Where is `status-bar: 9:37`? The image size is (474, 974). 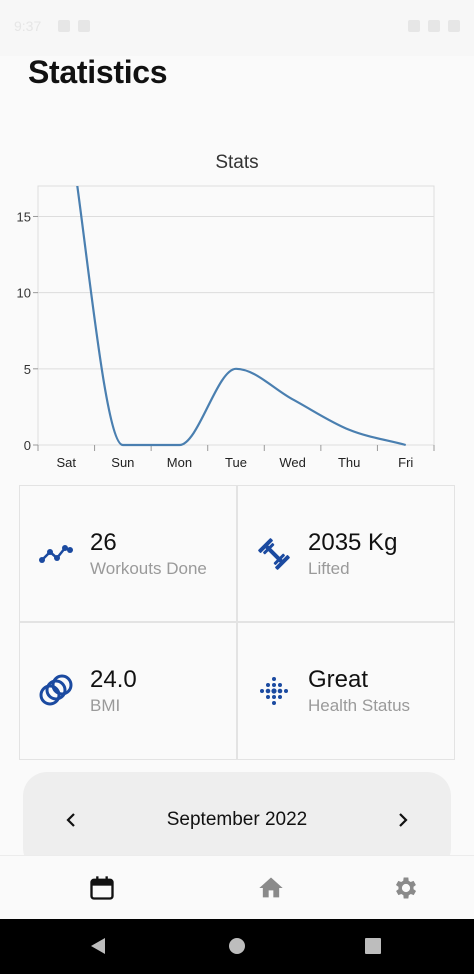
status-bar: 9:37 is located at coordinates (237, 28).